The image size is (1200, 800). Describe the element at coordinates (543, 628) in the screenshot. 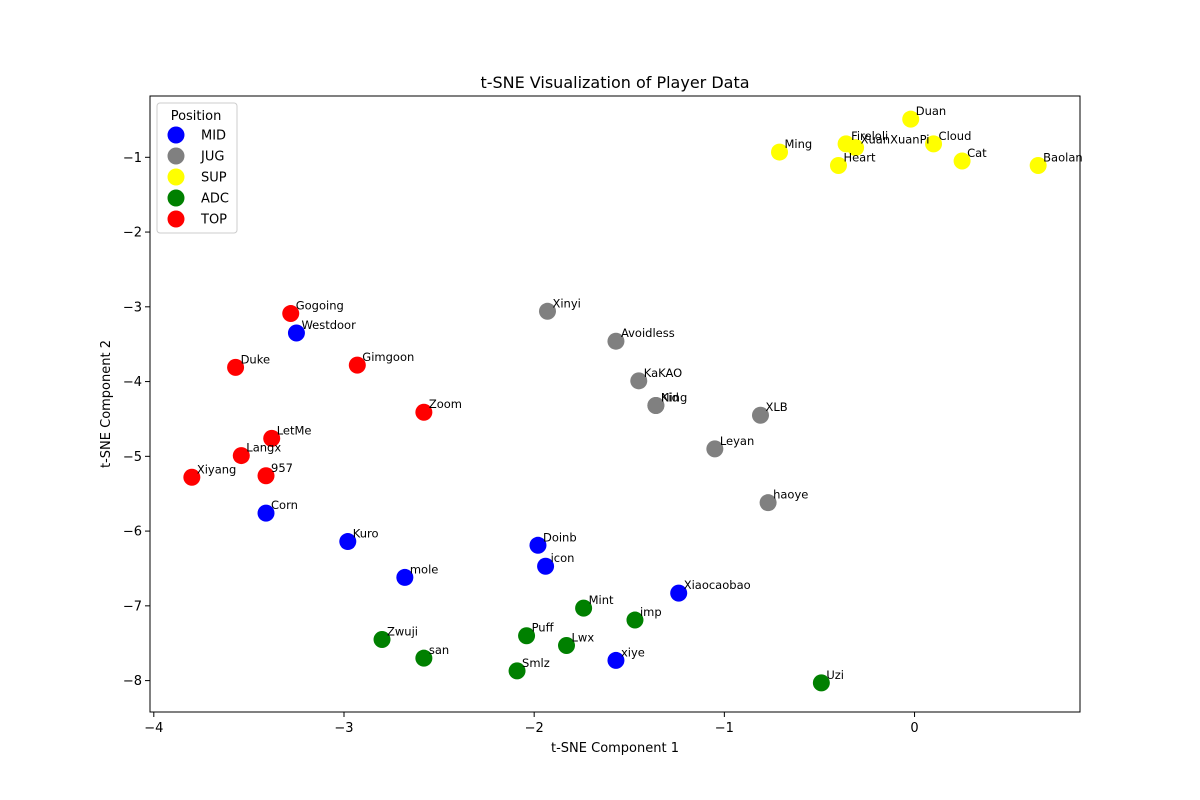

I see `point-label: Puff` at that location.